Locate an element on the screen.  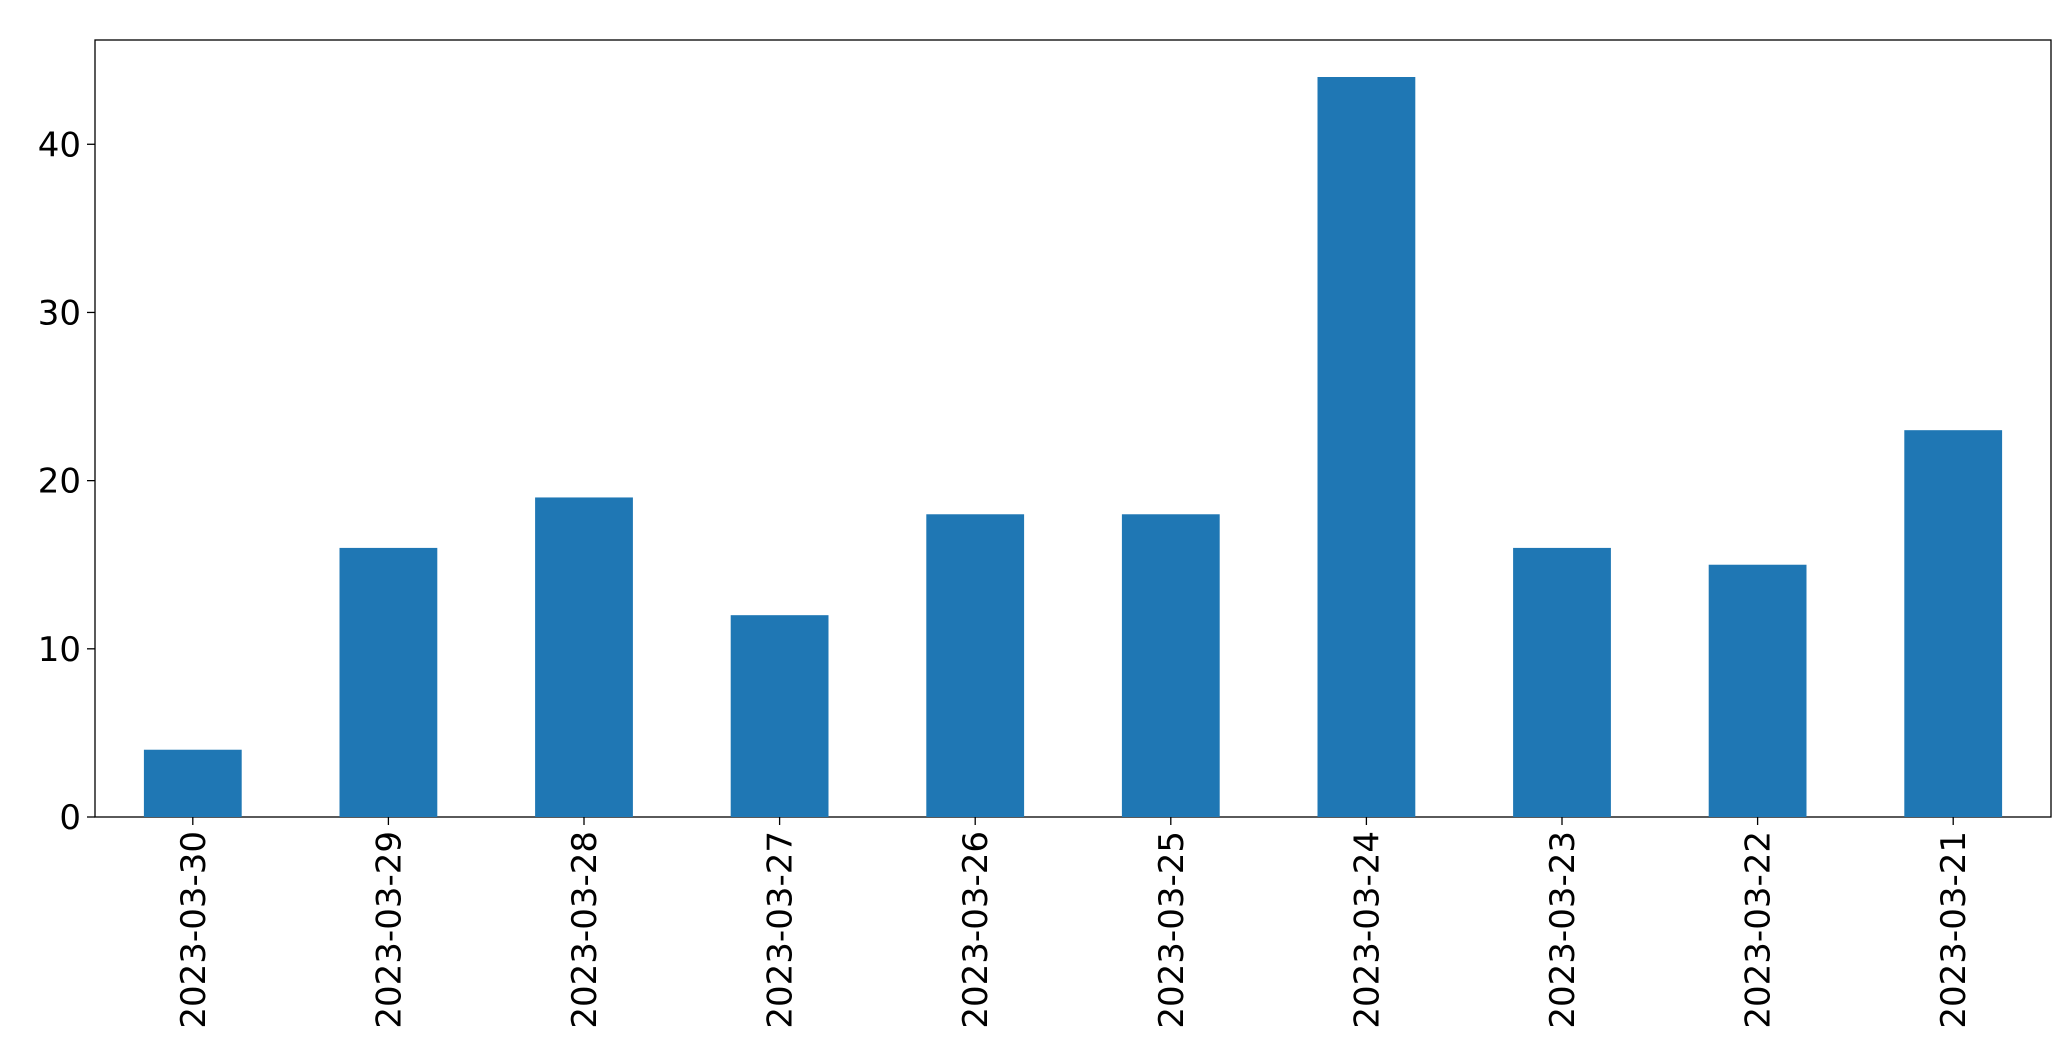
x-tick-label: 2023-03-23 is located at coordinates (1563, 930).